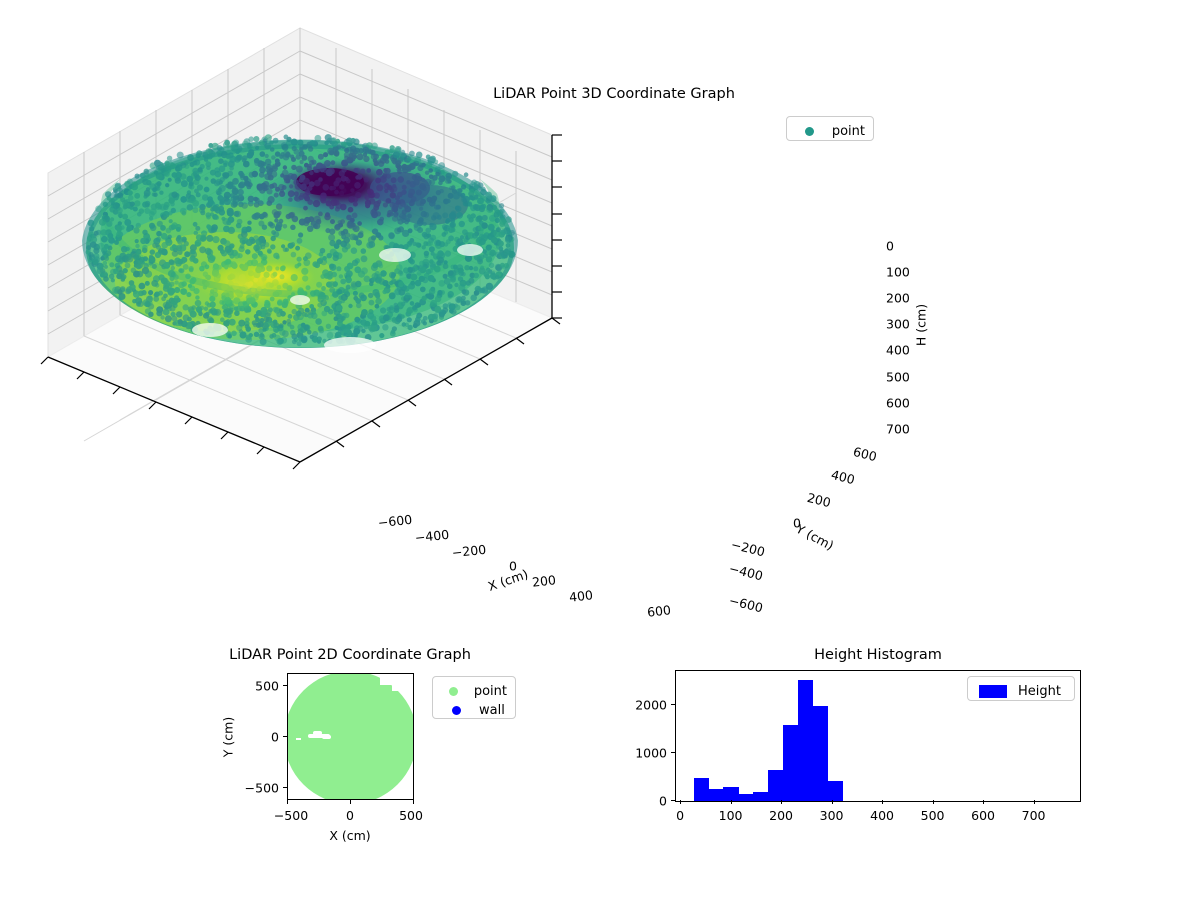 The image size is (1200, 900). Describe the element at coordinates (469, 551) in the screenshot. I see `x3d-tick-label: −200` at that location.